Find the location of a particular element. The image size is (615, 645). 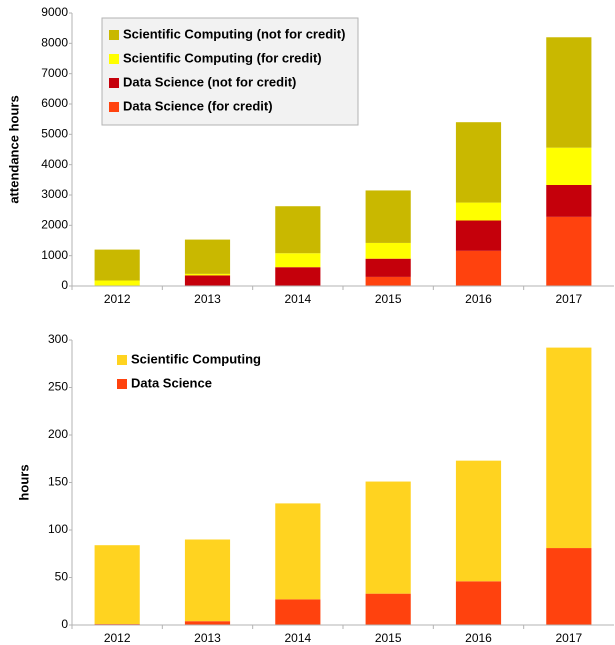

y-tick-label: 1000 is located at coordinates (54, 255).